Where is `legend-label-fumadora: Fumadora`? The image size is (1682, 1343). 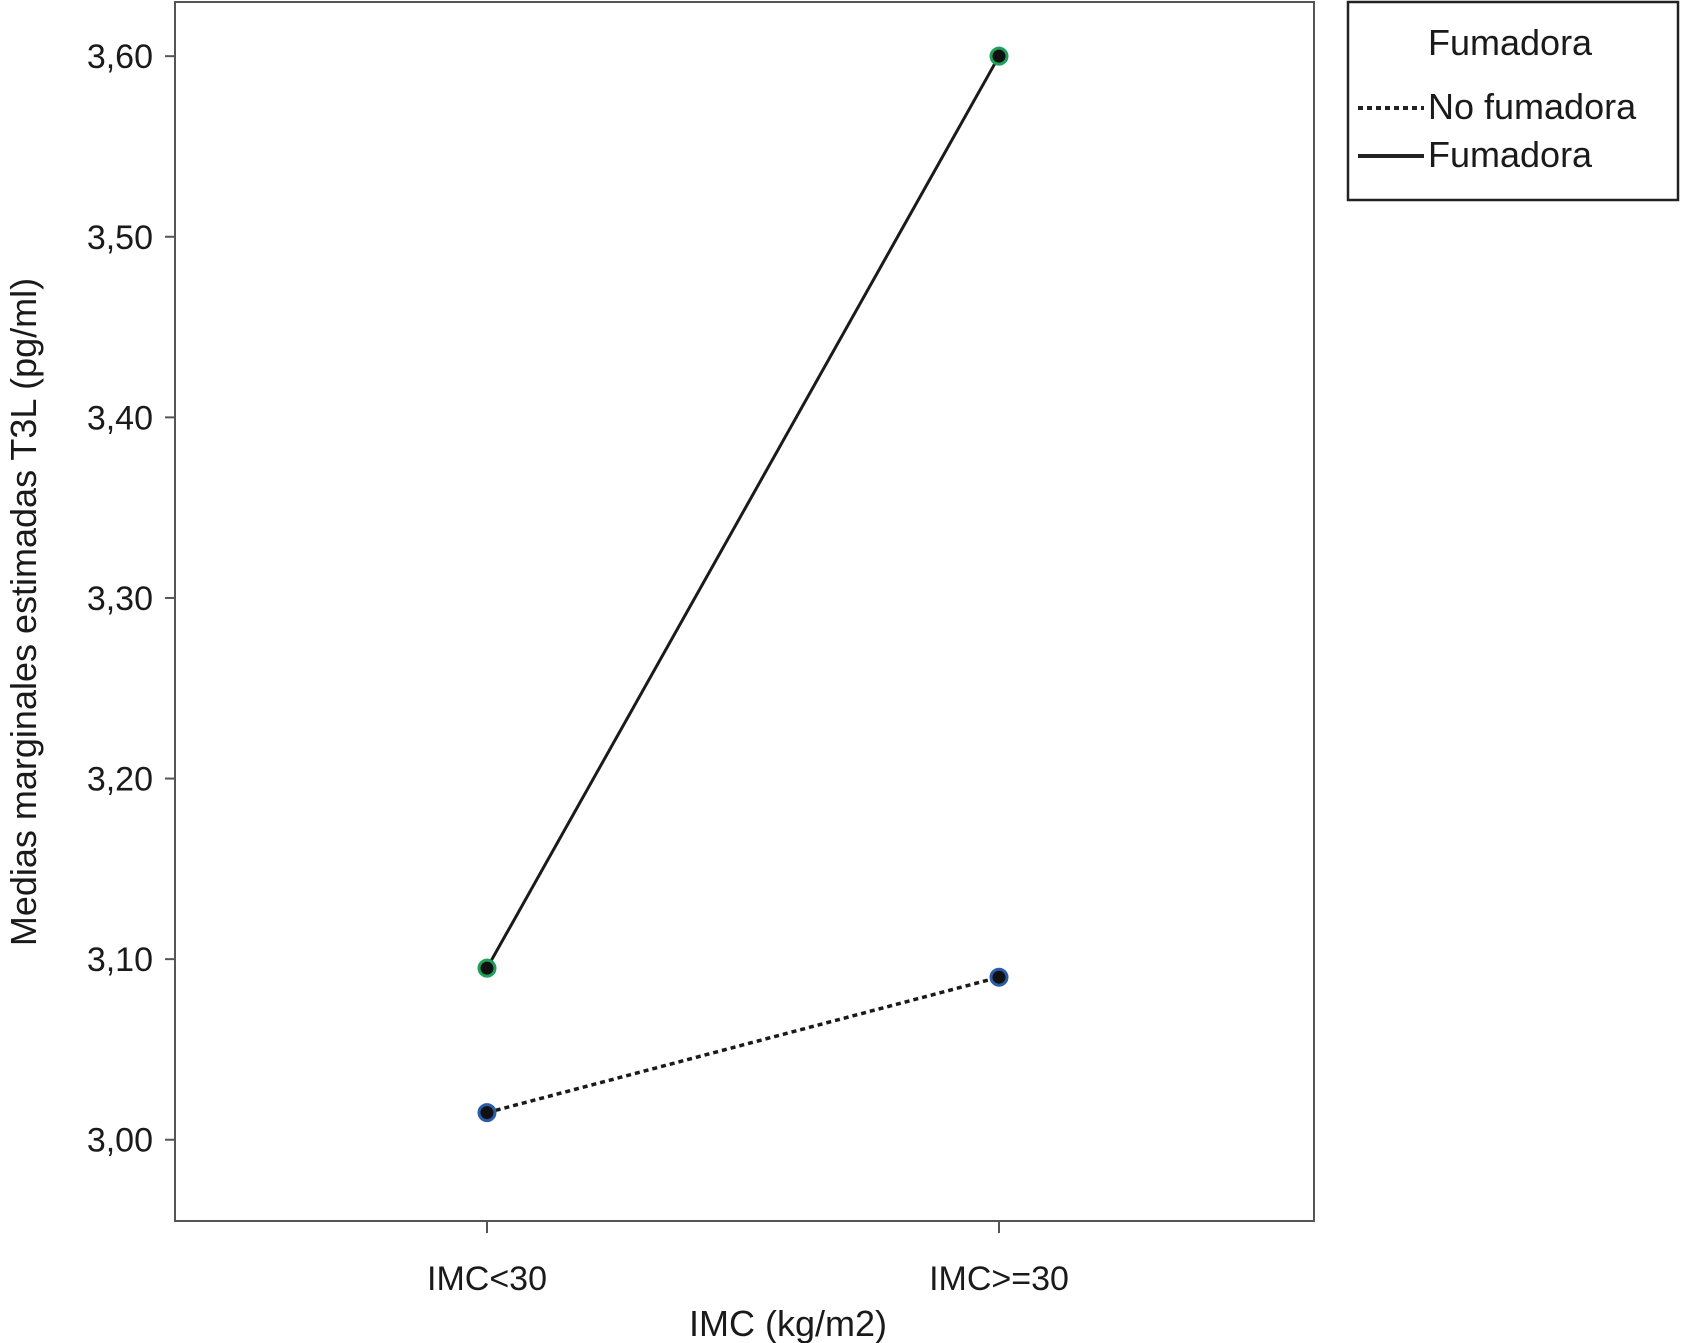 legend-label-fumadora: Fumadora is located at coordinates (1510, 154).